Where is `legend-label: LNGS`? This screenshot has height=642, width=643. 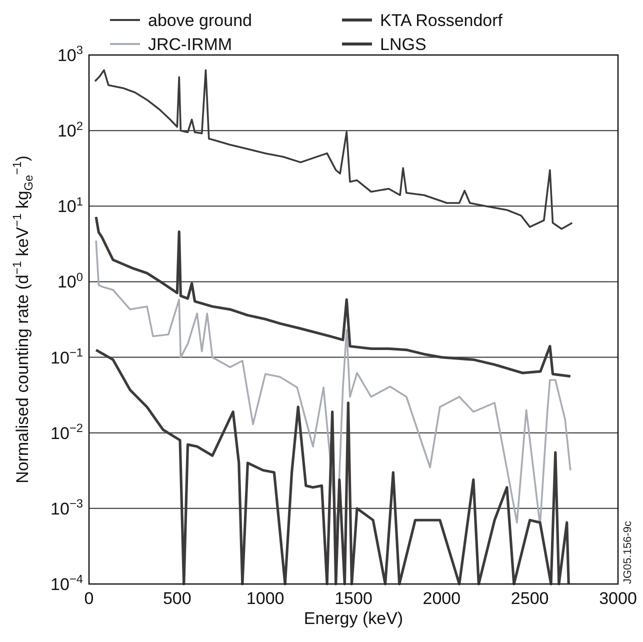
legend-label: LNGS is located at coordinates (403, 44).